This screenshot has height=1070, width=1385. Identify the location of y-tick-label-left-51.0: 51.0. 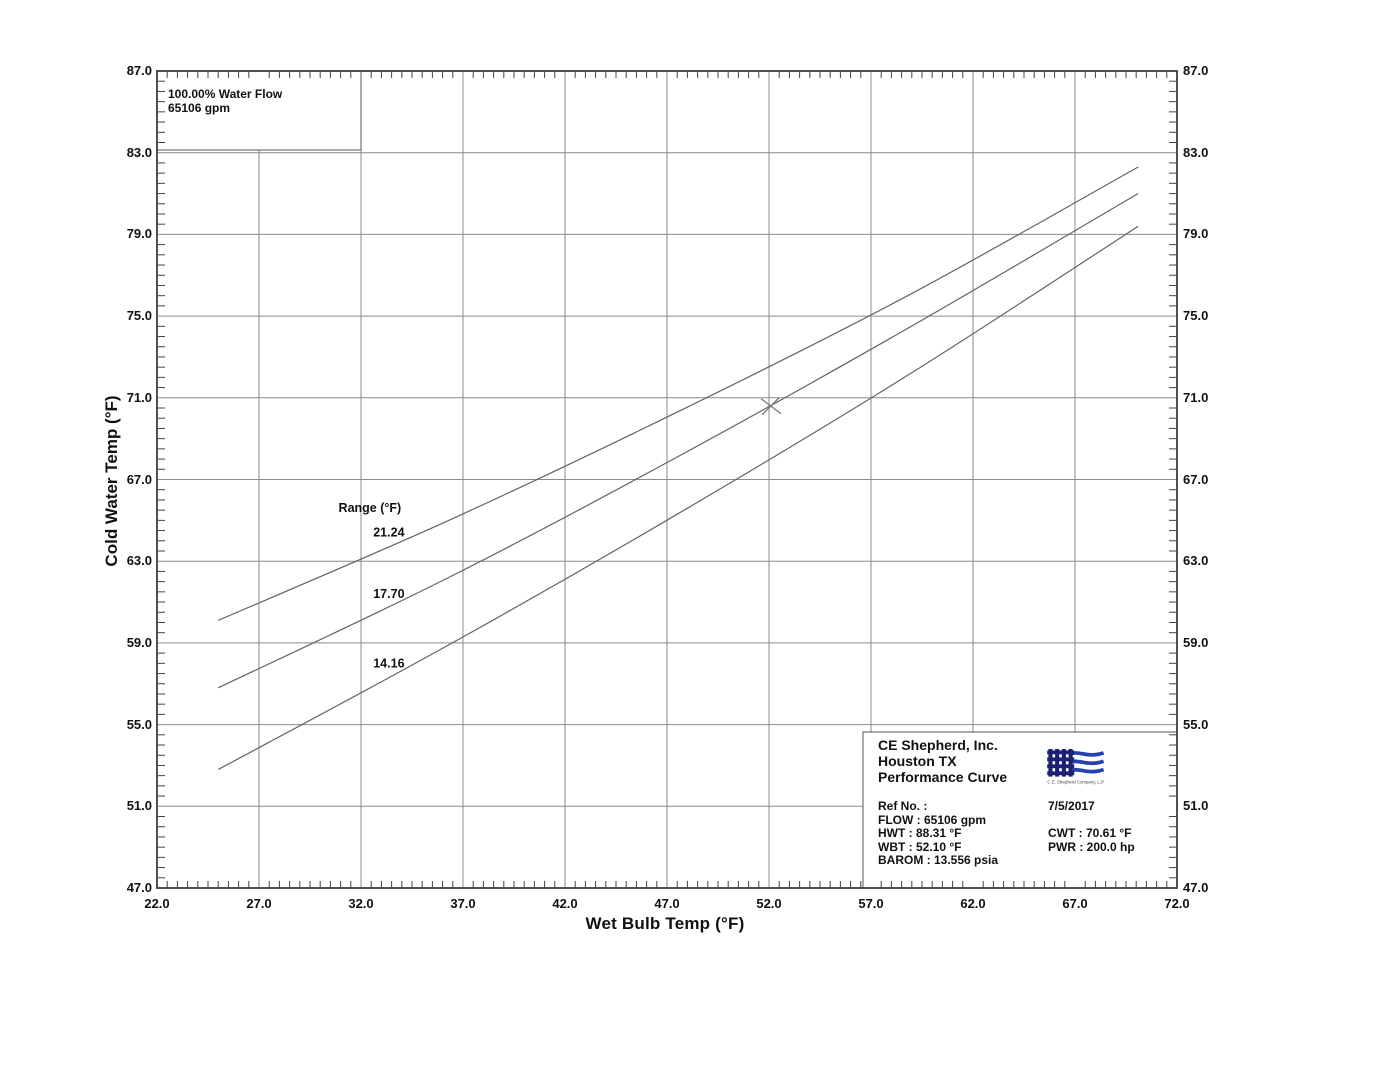
(139, 806).